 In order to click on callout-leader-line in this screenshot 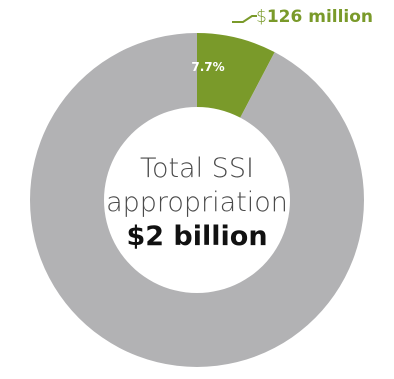, I will do `click(244, 19)`.